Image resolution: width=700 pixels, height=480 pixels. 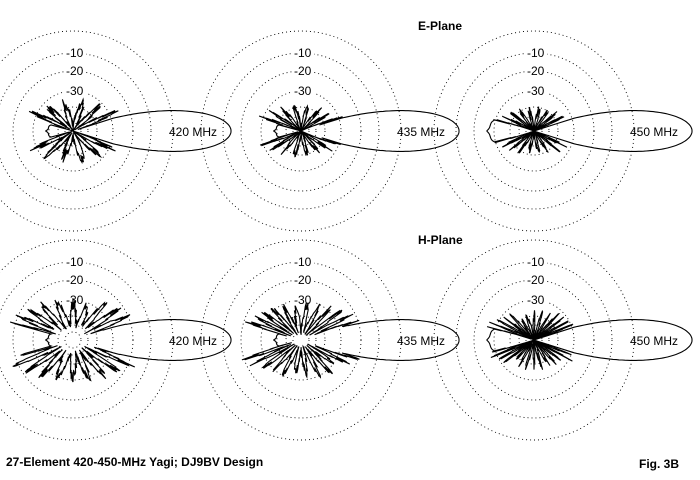 I want to click on polar-plot-h-0: -10 -20 -30 420 MHz, so click(x=116, y=340).